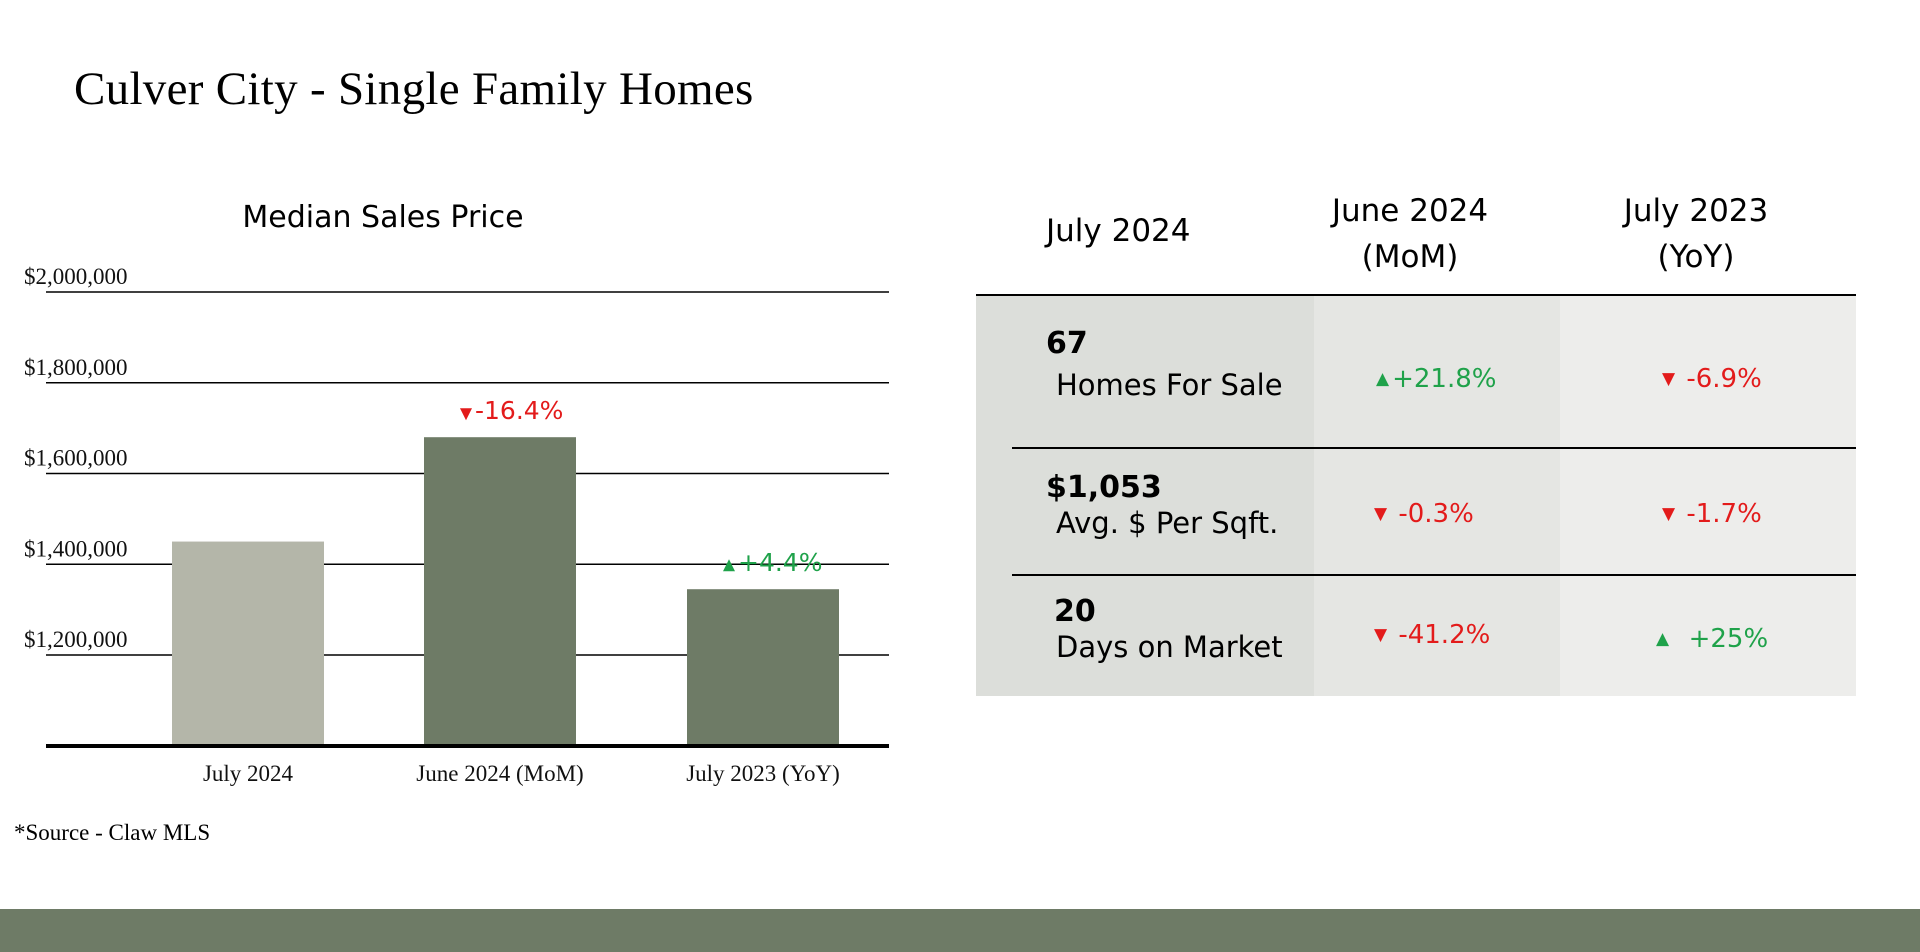 This screenshot has height=952, width=1920. What do you see at coordinates (1410, 211) in the screenshot?
I see `header-mom-line1: June 2024` at bounding box center [1410, 211].